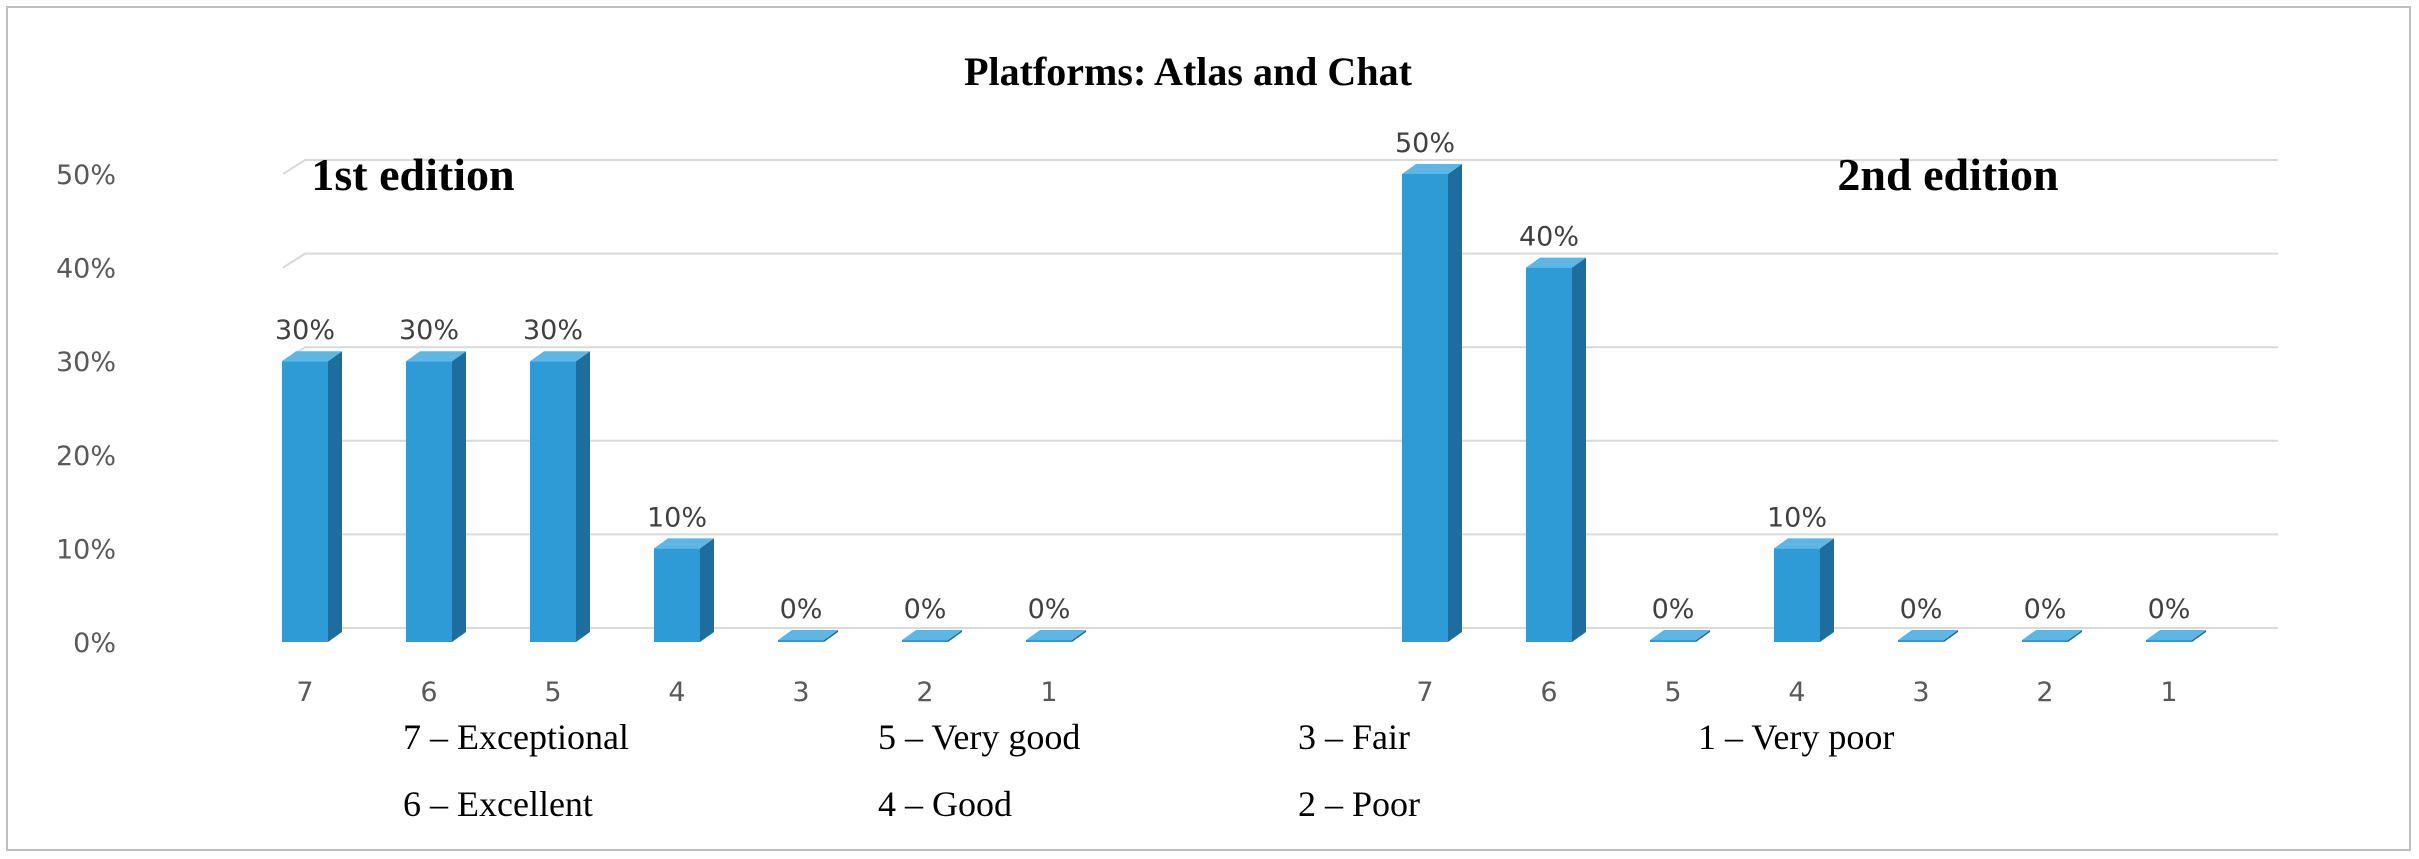  I want to click on chart-title: Platforms: Atlas and Chat, so click(1188, 71).